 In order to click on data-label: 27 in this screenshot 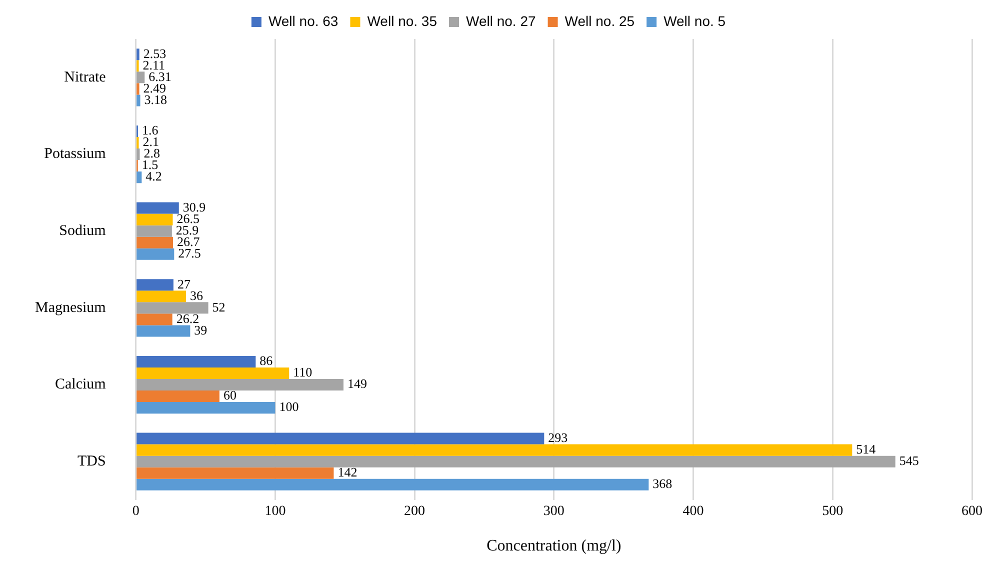, I will do `click(184, 284)`.